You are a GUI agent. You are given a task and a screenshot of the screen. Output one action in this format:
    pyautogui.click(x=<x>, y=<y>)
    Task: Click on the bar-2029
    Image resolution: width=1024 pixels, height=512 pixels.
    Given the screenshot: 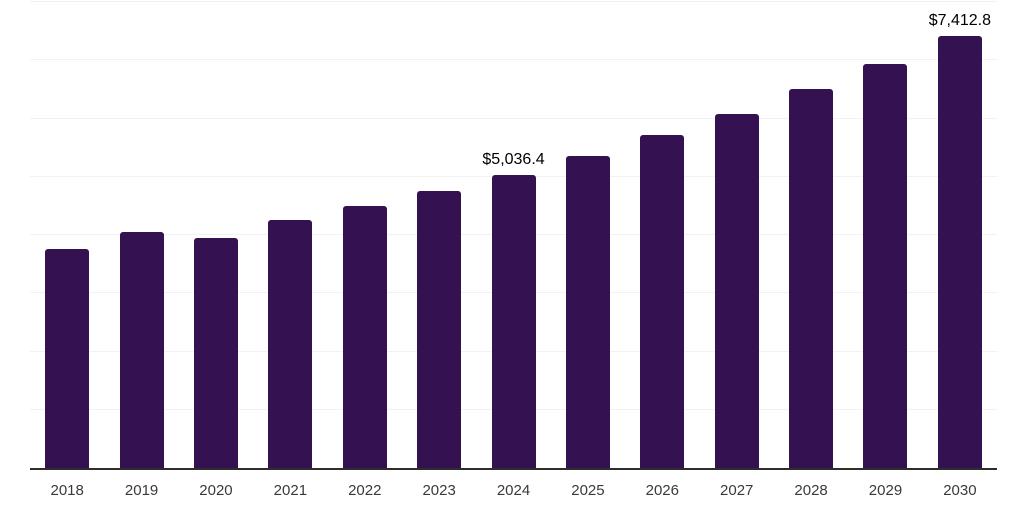 What is the action you would take?
    pyautogui.click(x=885, y=266)
    